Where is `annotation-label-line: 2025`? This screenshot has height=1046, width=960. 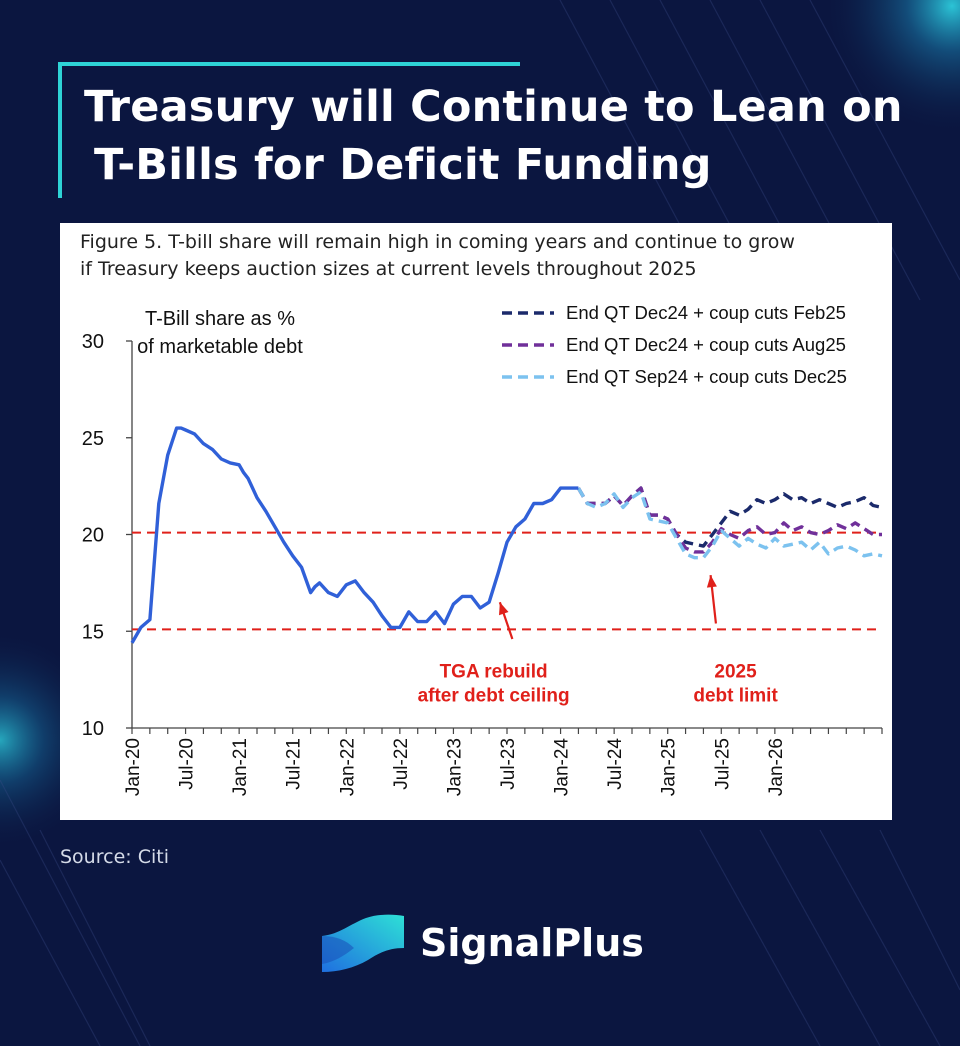 annotation-label-line: 2025 is located at coordinates (735, 672).